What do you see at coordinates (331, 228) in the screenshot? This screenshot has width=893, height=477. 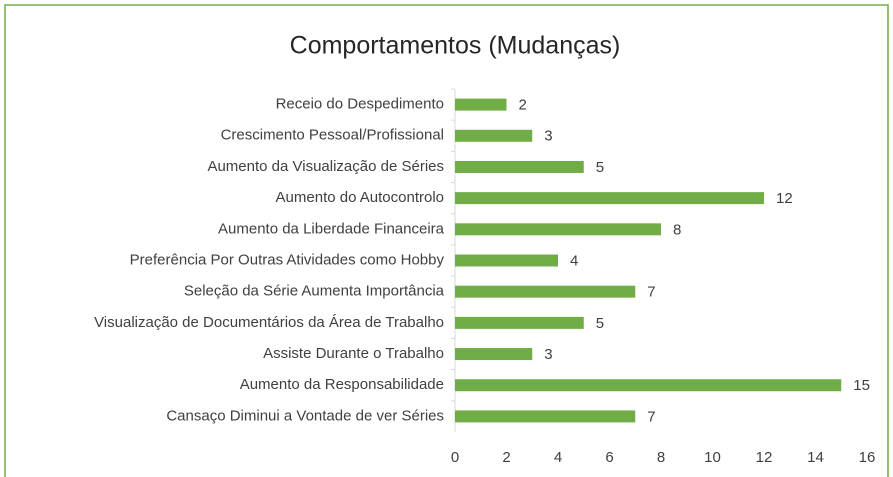 I see `y-tick-label: Aumento da Liberdade Financeira` at bounding box center [331, 228].